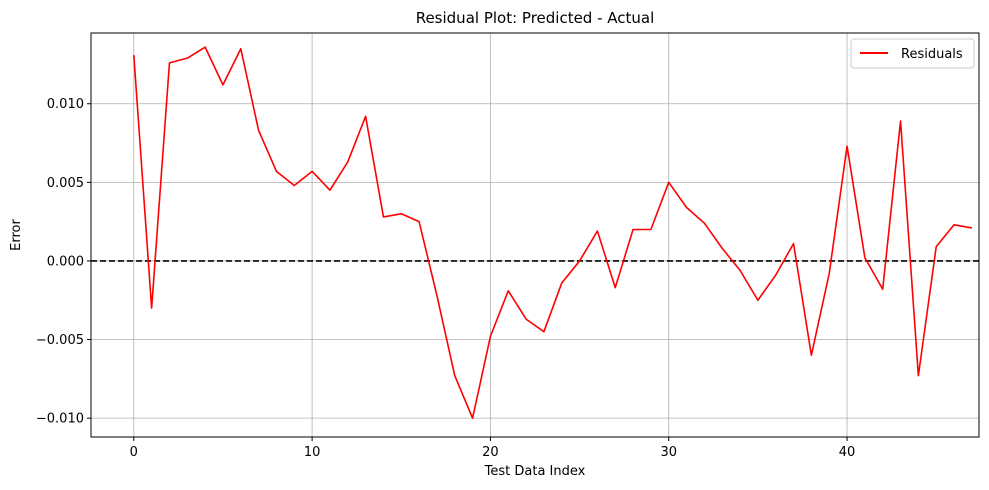 The width and height of the screenshot is (989, 490). What do you see at coordinates (60, 340) in the screenshot?
I see `y-tick-label: −0.005` at bounding box center [60, 340].